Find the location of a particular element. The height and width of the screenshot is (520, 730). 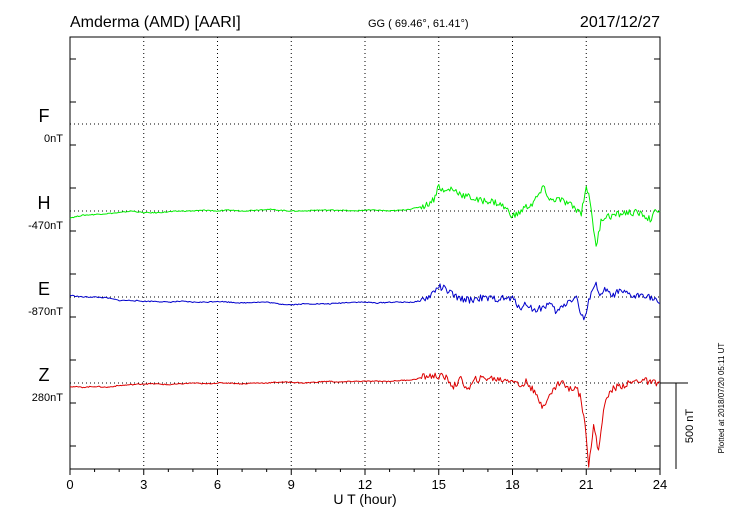

x-tick-label: 24 is located at coordinates (660, 484).